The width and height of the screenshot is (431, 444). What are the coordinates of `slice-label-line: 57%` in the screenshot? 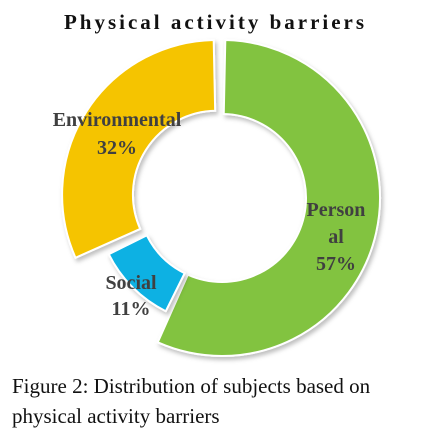 It's located at (336, 264).